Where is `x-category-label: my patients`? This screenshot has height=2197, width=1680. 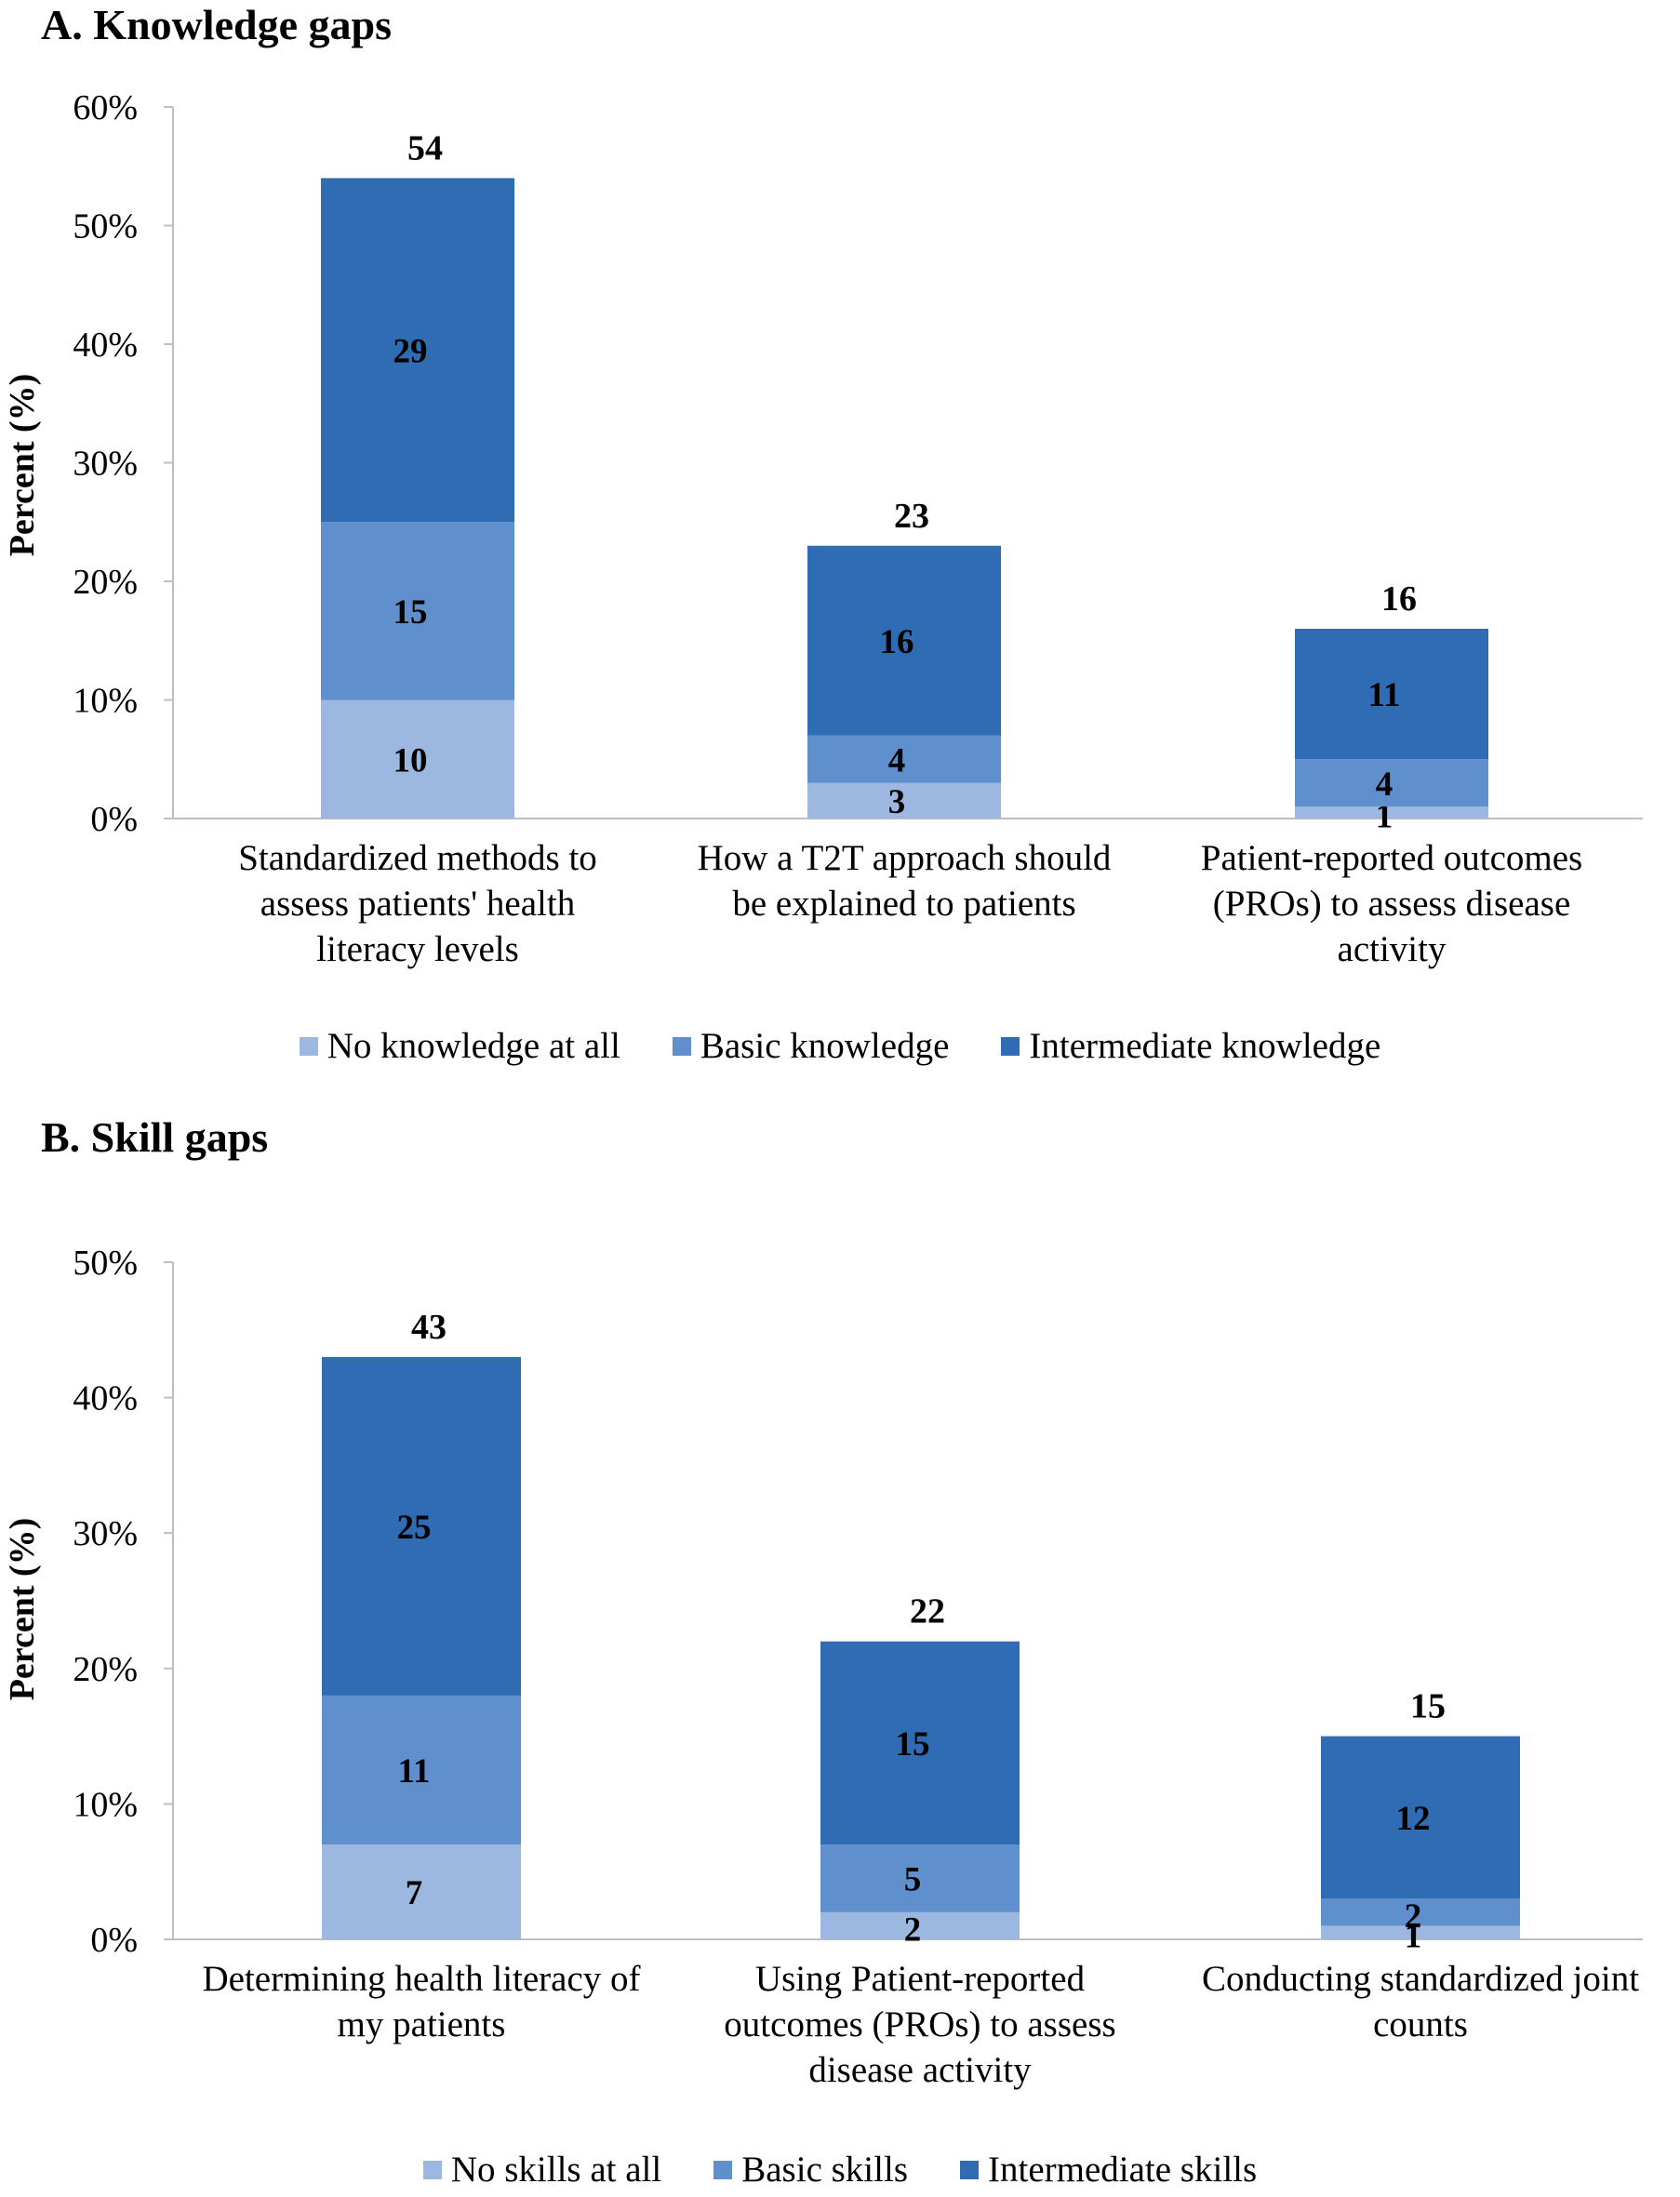
x-category-label: my patients is located at coordinates (422, 2024).